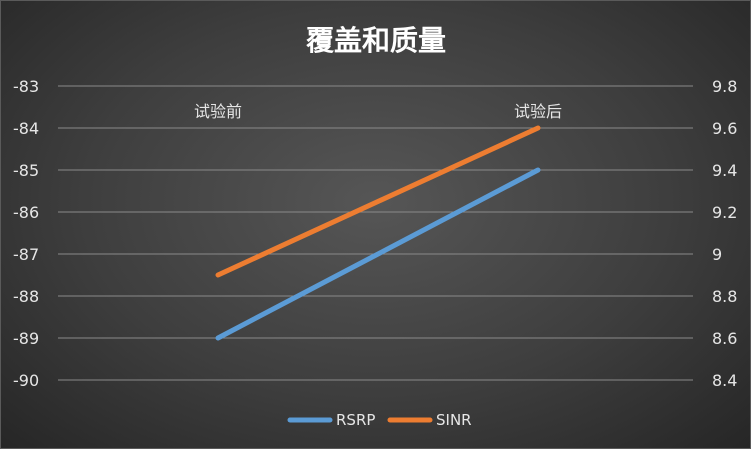 Image resolution: width=751 pixels, height=450 pixels. What do you see at coordinates (26, 380) in the screenshot?
I see `left-axis-tick-label: -90` at bounding box center [26, 380].